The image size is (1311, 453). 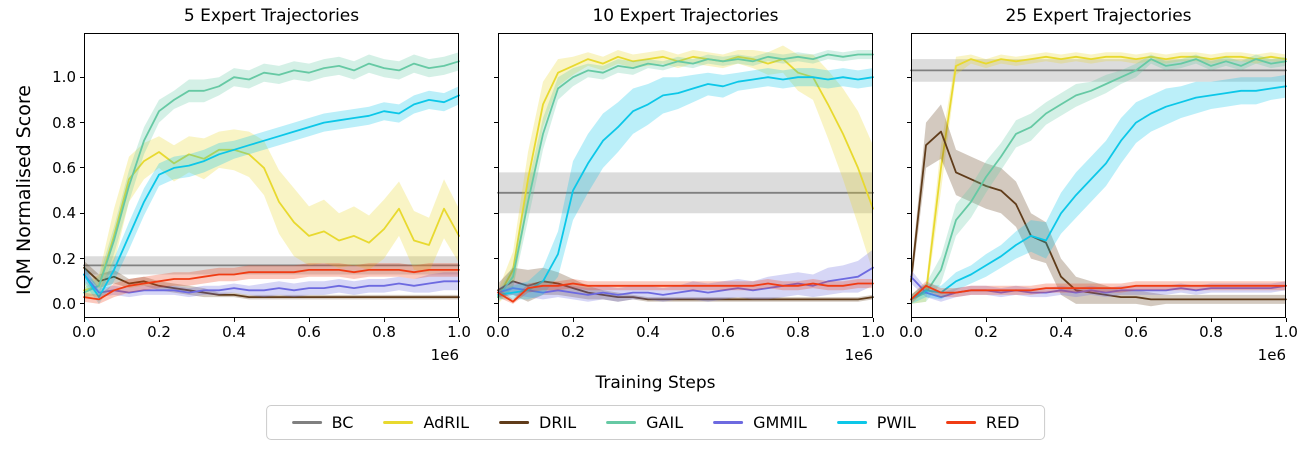 What do you see at coordinates (655, 383) in the screenshot?
I see `x-axis-label: Training Steps` at bounding box center [655, 383].